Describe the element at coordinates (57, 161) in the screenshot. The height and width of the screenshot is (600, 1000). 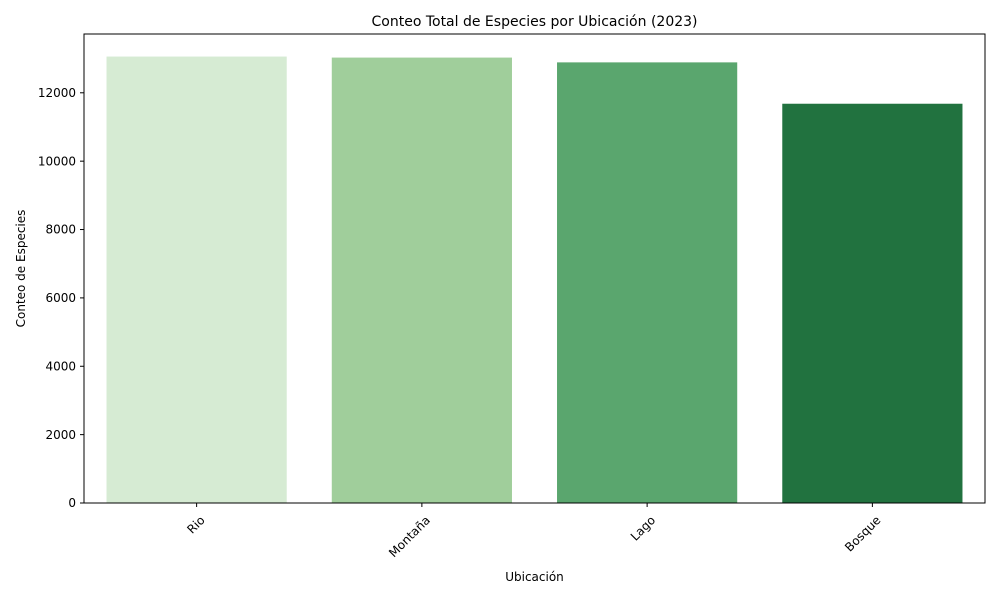
I see `y-tick-label: 10000` at that location.